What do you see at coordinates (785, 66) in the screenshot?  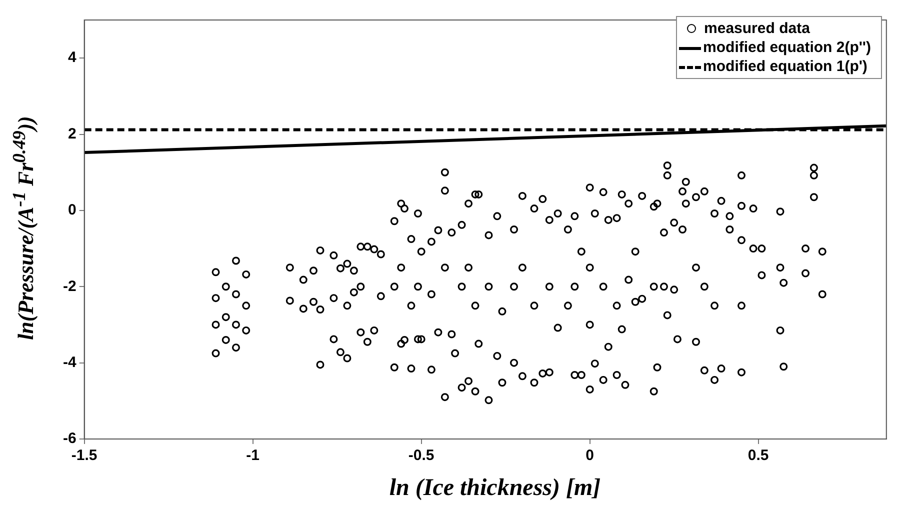 I see `legend-label: modified equation 1(p')` at bounding box center [785, 66].